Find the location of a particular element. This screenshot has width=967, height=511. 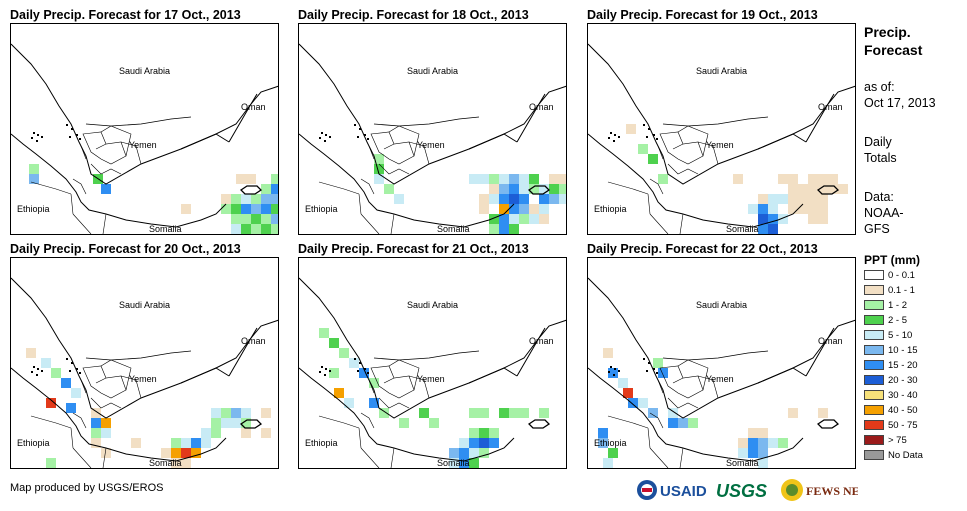

map-label-yemen: Yemen is located at coordinates (431, 145).